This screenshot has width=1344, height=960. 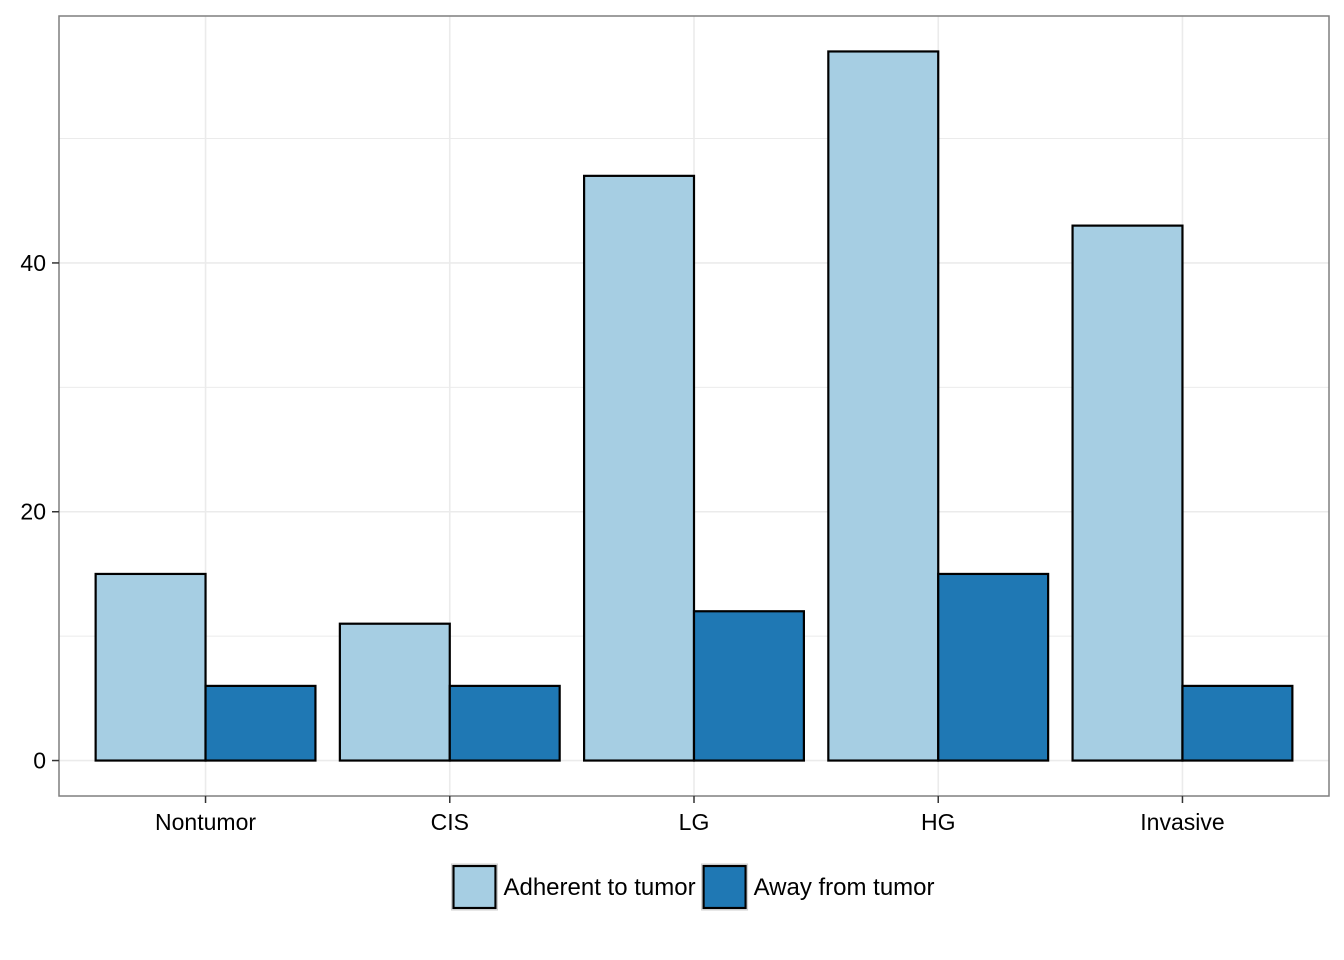 What do you see at coordinates (844, 887) in the screenshot?
I see `legend-label-series-2: Away from tumor` at bounding box center [844, 887].